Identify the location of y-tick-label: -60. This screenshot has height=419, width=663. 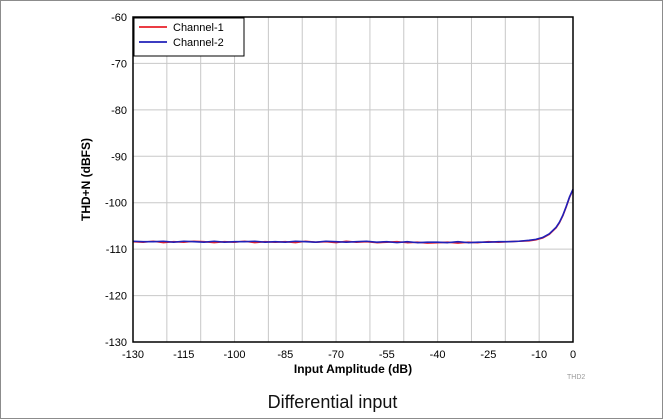
(119, 18).